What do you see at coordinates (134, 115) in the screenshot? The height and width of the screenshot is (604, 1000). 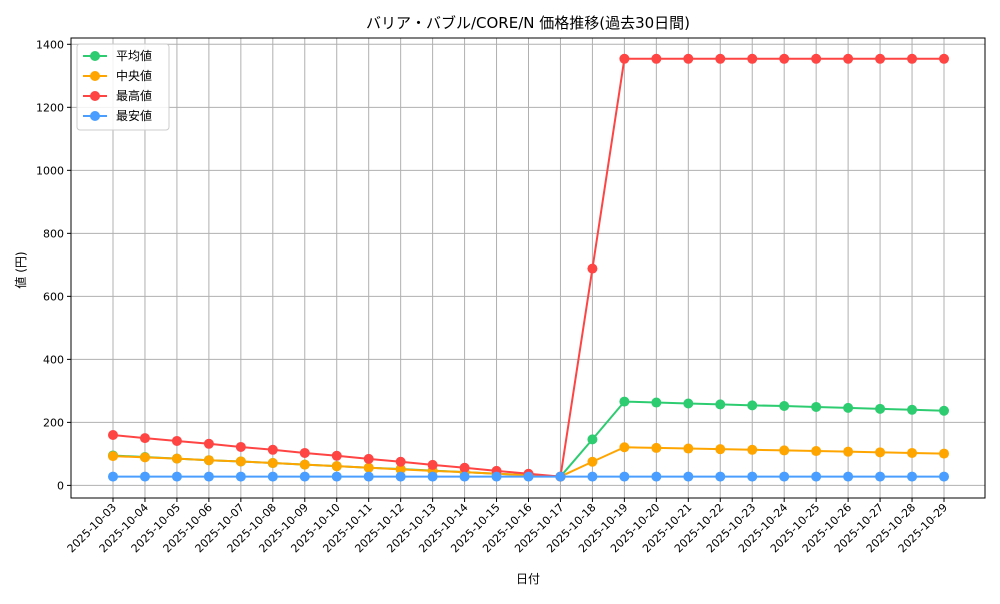 I see `legend-label: 最安値` at bounding box center [134, 115].